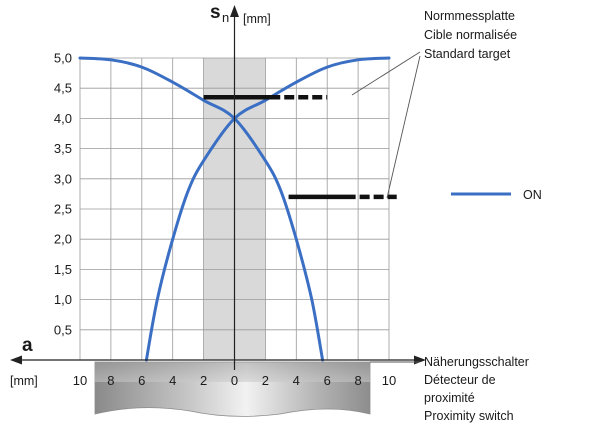  I want to click on switch-label-fr-1: Détecteur de, so click(460, 380).